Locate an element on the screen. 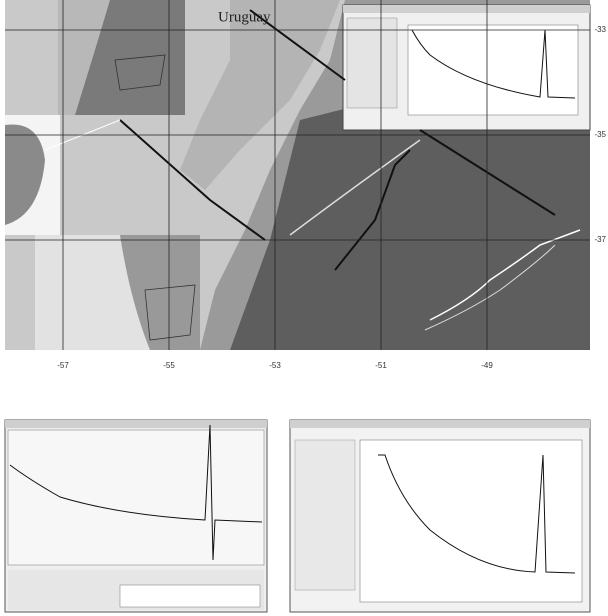 Image resolution: width=608 pixels, height=616 pixels. lon-label: -55 is located at coordinates (169, 365).